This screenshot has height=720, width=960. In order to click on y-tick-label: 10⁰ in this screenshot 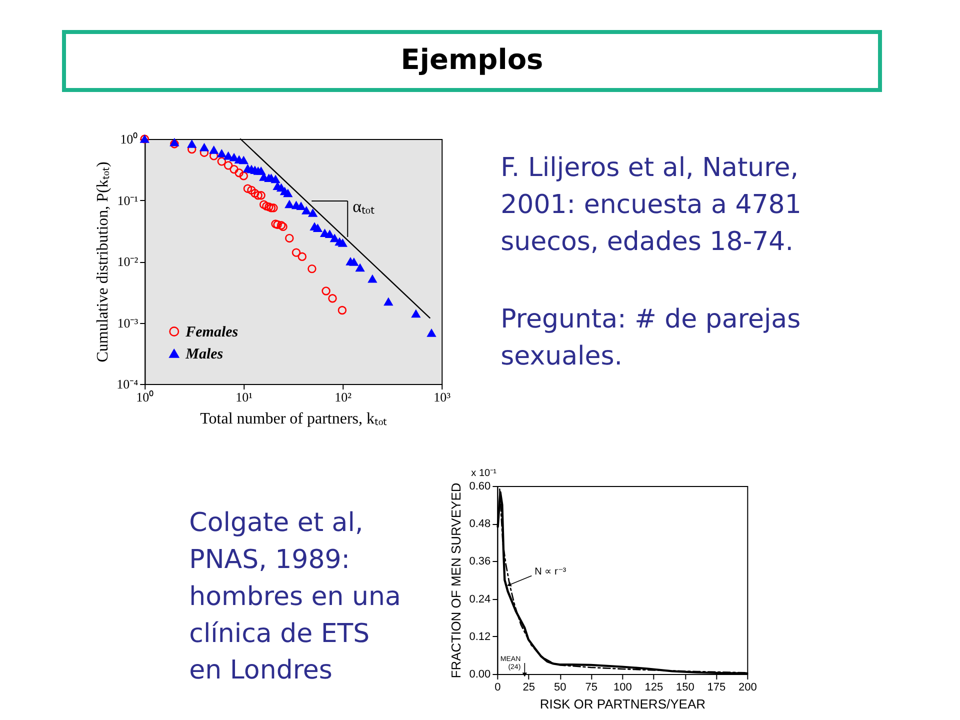, I will do `click(129, 139)`.